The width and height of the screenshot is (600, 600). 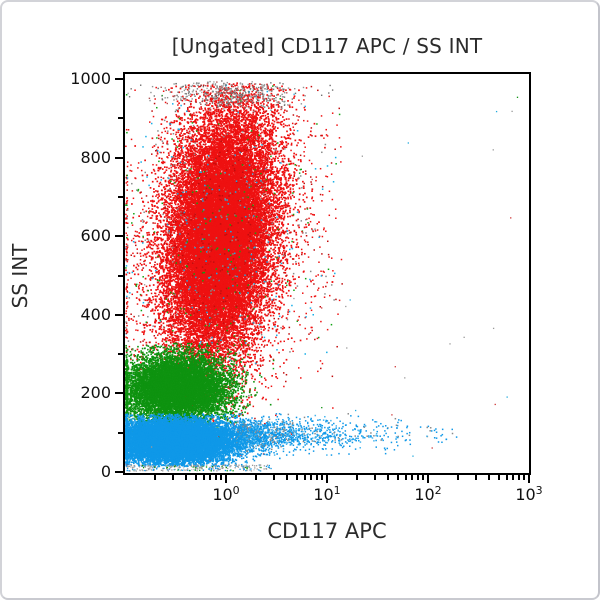 What do you see at coordinates (529, 494) in the screenshot?
I see `x-tick-label: 103` at bounding box center [529, 494].